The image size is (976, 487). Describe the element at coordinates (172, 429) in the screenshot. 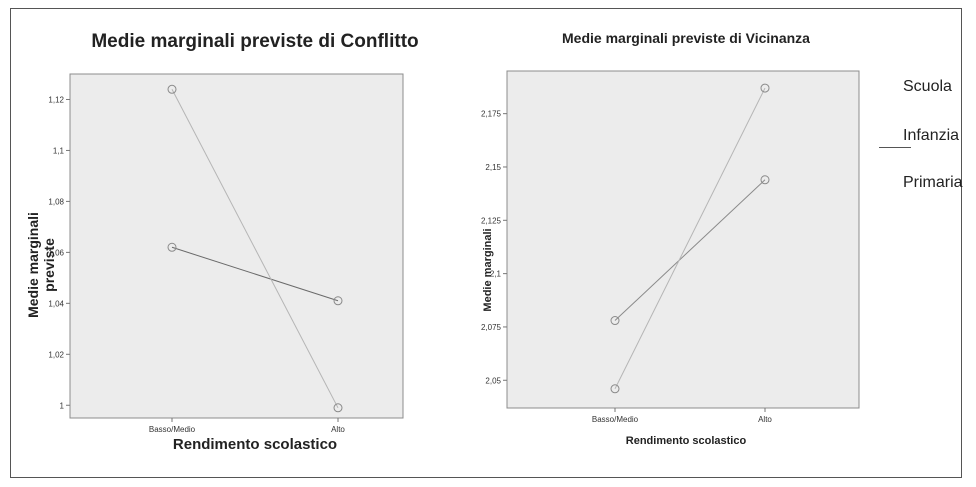

I see `chart1-x-tick-label: Basso/Medio` at that location.